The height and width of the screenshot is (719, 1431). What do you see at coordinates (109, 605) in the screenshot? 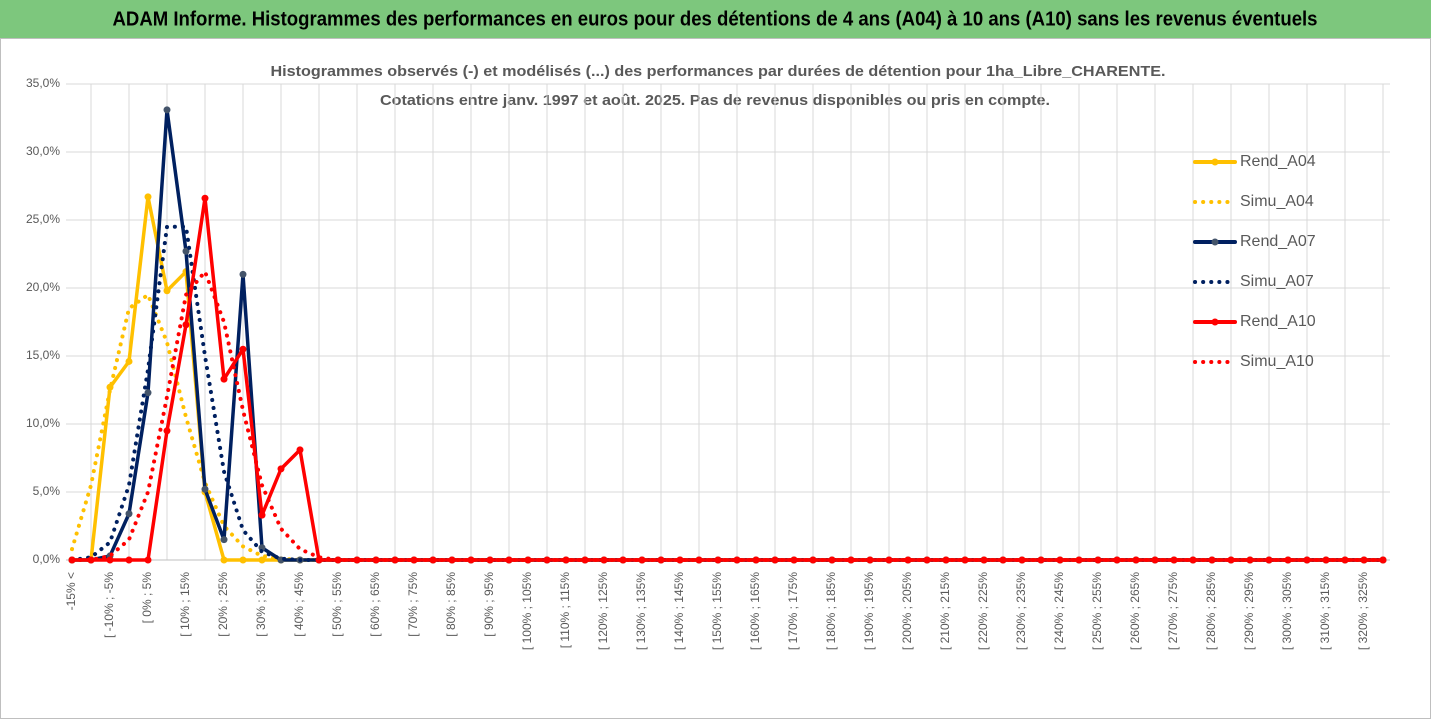
I see `x-tick-label: [ -10% ; -5%` at bounding box center [109, 605].